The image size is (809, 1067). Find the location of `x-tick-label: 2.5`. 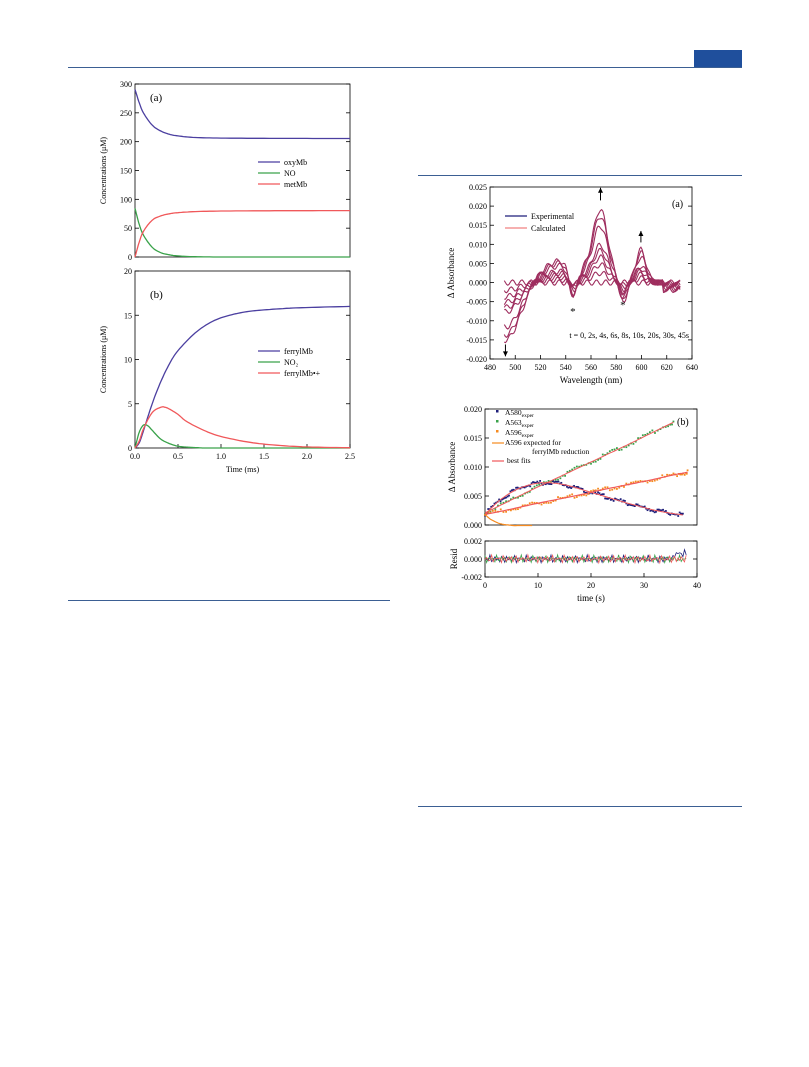

x-tick-label: 2.5 is located at coordinates (350, 456).